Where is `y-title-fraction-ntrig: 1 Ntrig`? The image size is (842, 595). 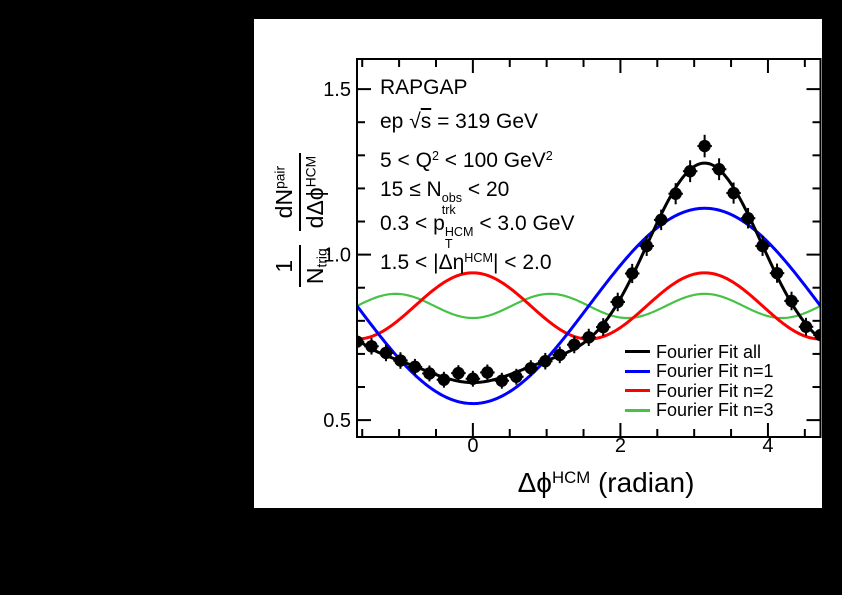 y-title-fraction-ntrig: 1 Ntrig is located at coordinates (300, 266).